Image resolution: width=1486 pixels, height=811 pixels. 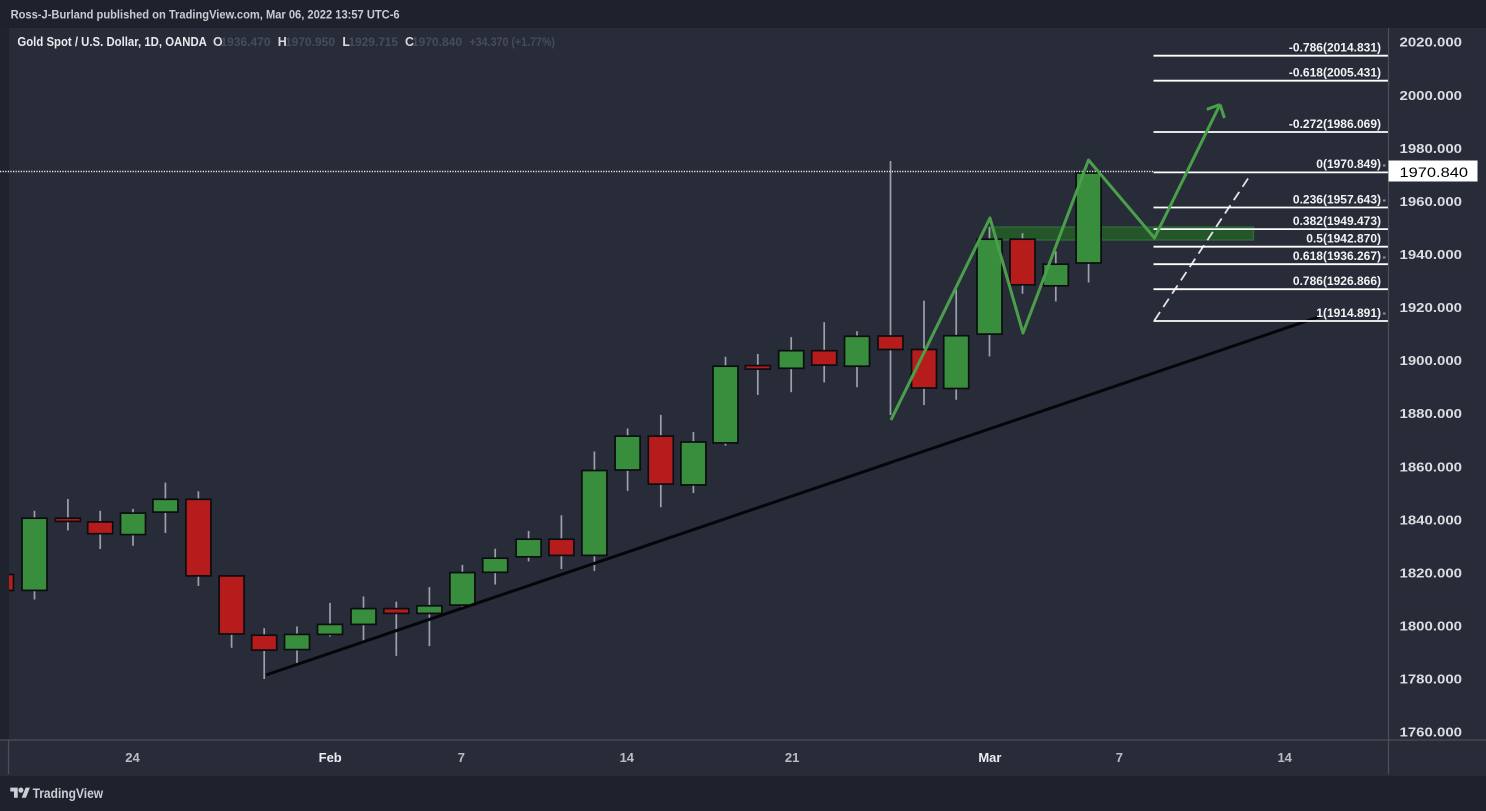 What do you see at coordinates (246, 42) in the screenshot?
I see `svg-text: 1936.470` at bounding box center [246, 42].